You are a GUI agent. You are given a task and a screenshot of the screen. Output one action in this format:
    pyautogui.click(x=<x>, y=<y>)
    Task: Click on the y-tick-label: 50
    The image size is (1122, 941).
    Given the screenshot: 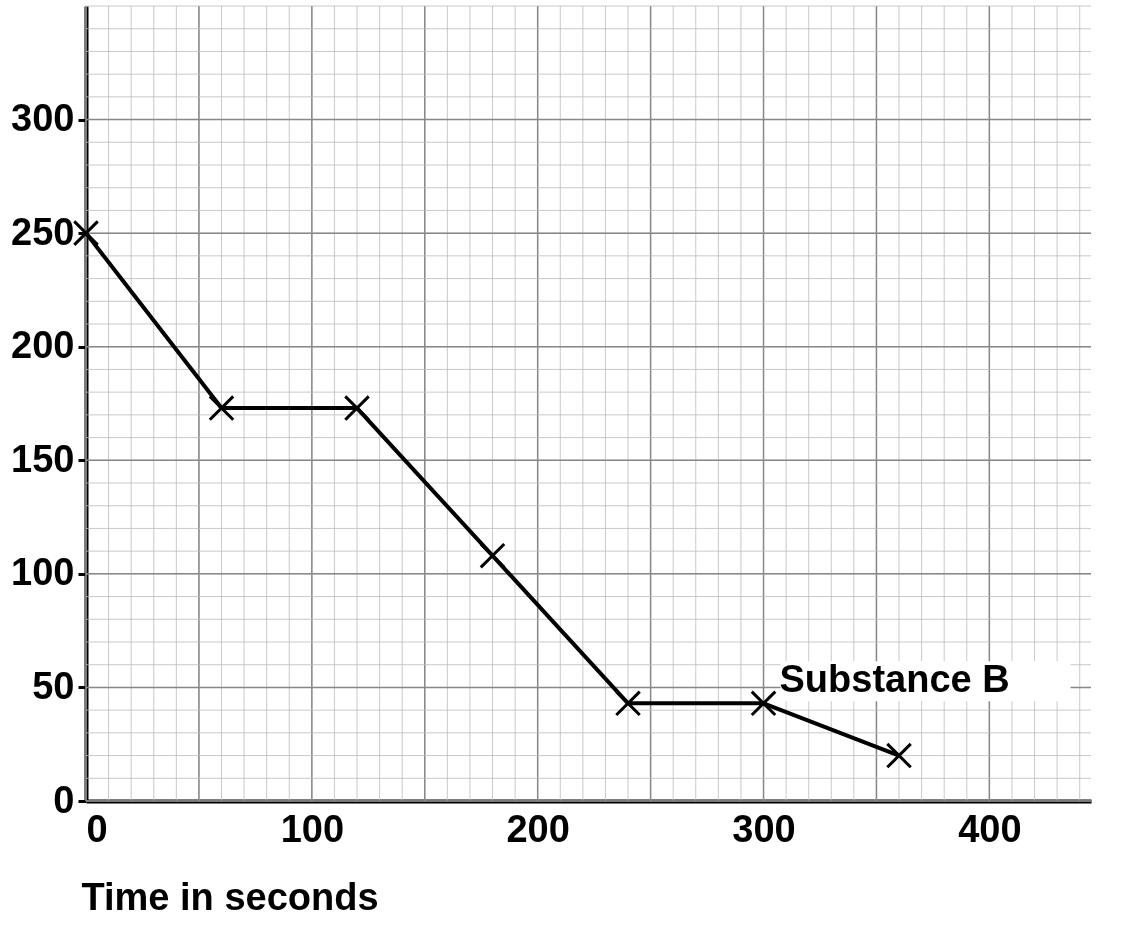 What is the action you would take?
    pyautogui.click(x=53, y=685)
    